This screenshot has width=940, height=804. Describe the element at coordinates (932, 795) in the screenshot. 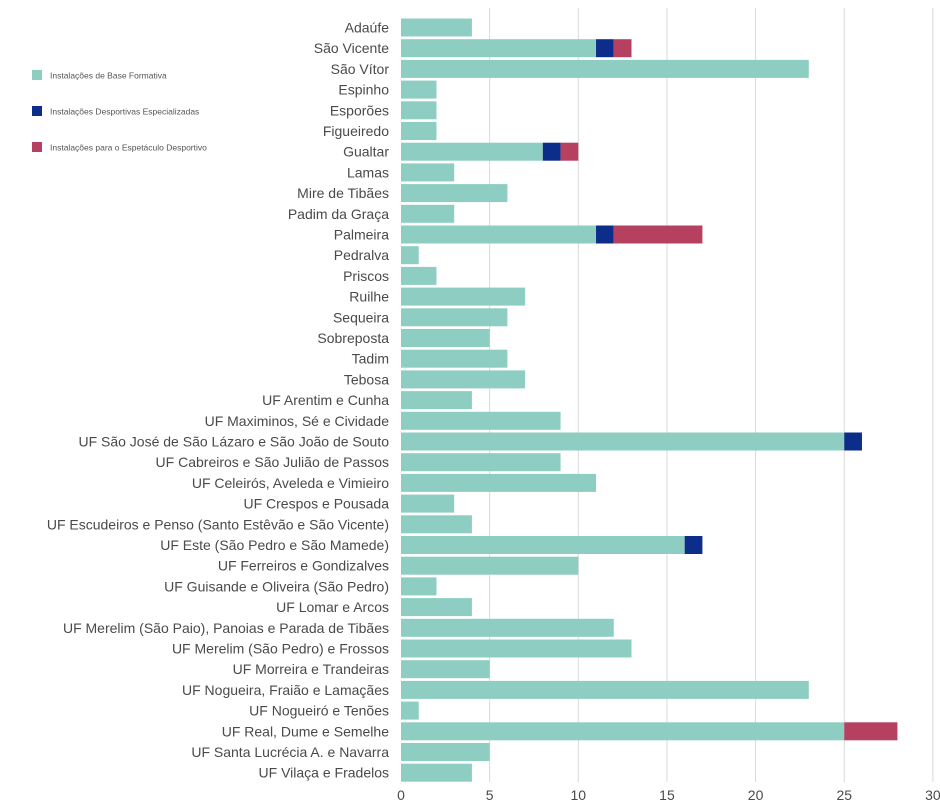

I see `x-tick-label: 30` at that location.